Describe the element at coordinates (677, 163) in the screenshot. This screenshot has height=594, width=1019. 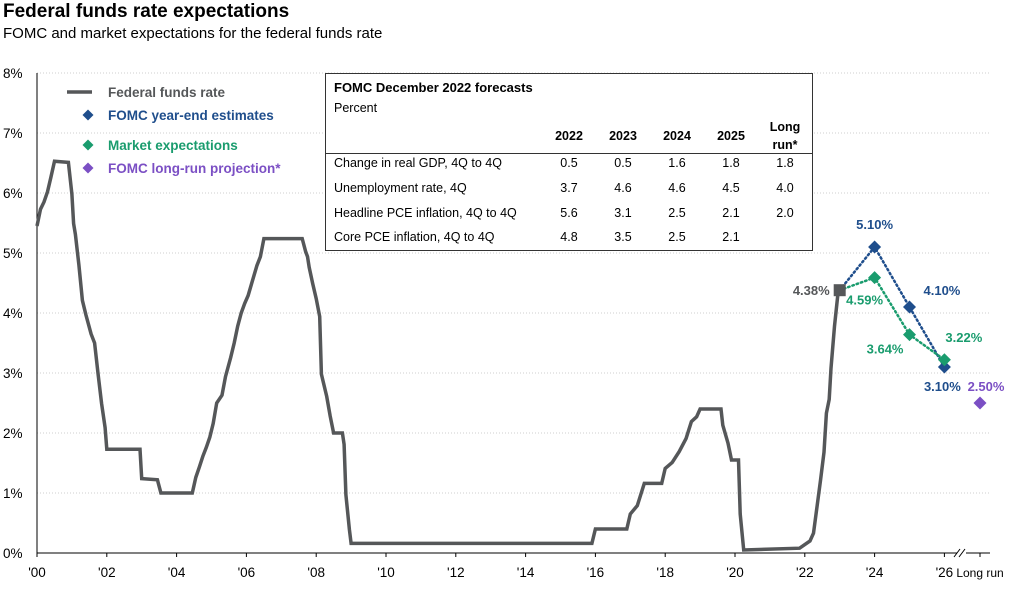
I see `table-cell: 1.6` at that location.